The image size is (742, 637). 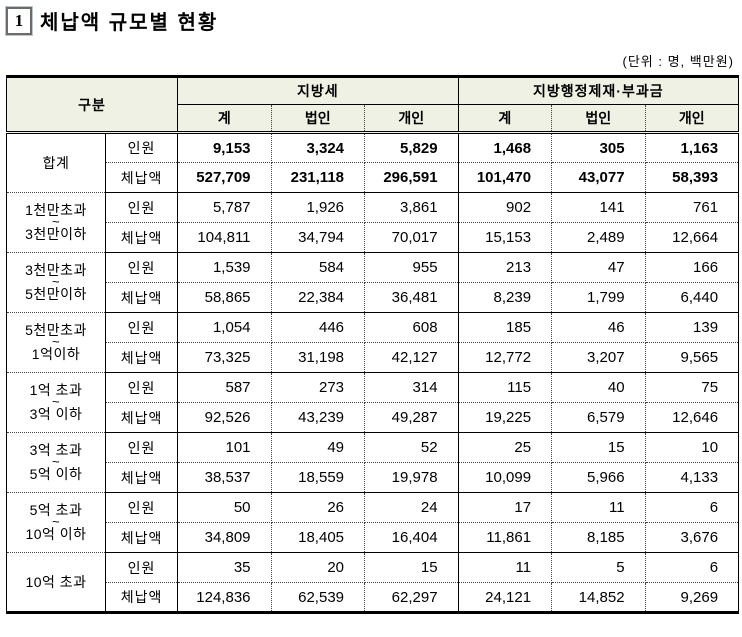 What do you see at coordinates (224, 597) in the screenshot?
I see `value-cell: 124,836` at bounding box center [224, 597].